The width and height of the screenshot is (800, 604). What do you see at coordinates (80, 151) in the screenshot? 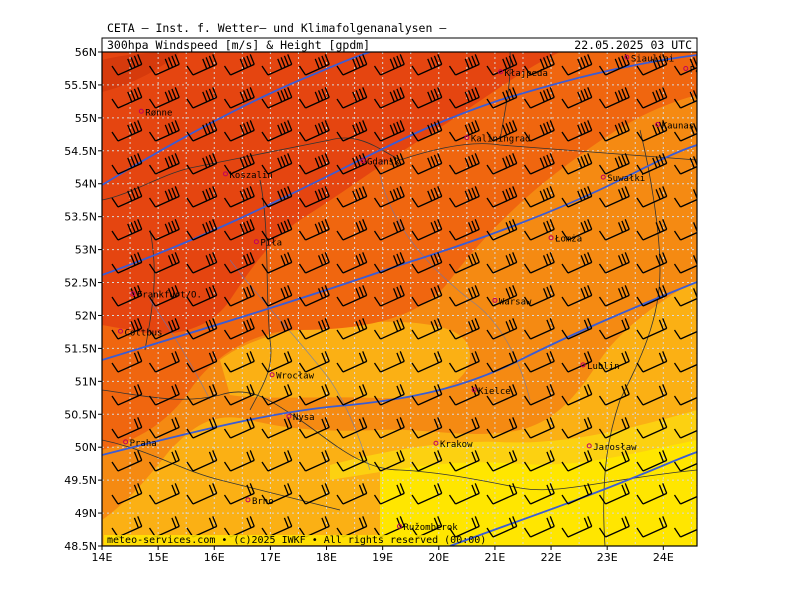
I see `y-tick-label: 54.5N` at bounding box center [80, 151].